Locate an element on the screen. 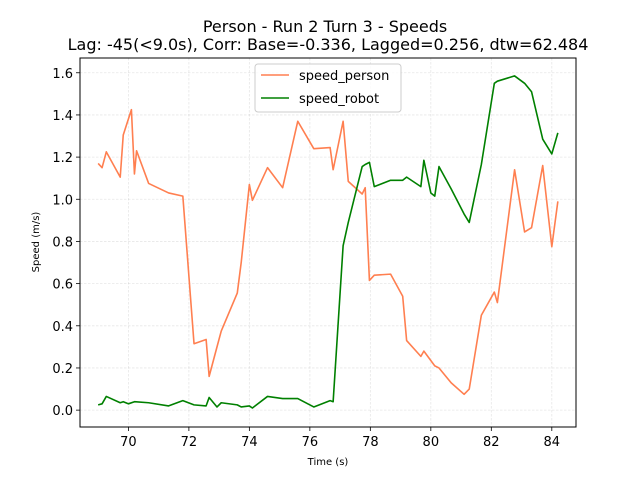  x-axis-label: Time (s) is located at coordinates (328, 462).